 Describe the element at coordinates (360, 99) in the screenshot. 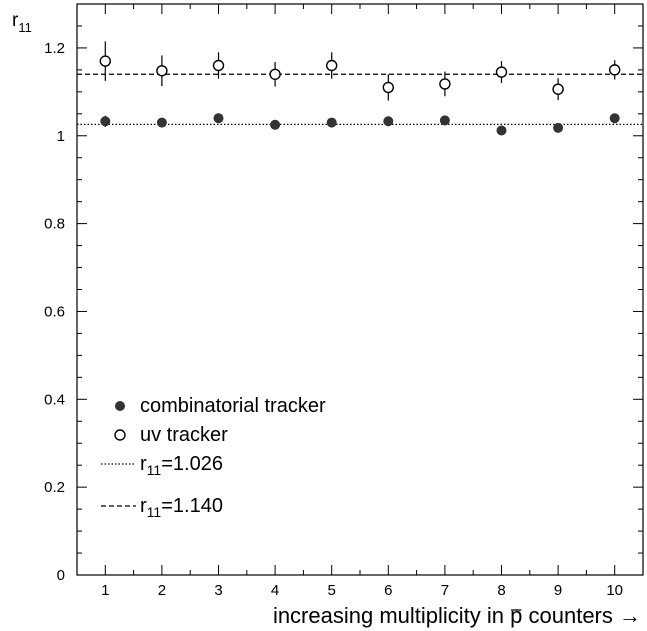

I see `reference-lines` at that location.